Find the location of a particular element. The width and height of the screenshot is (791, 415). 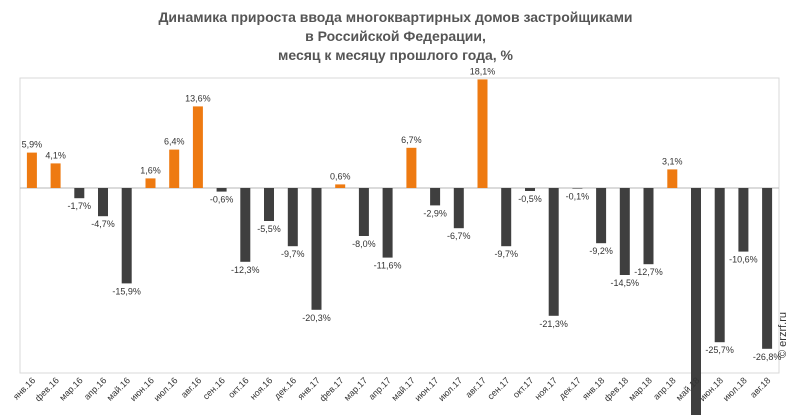

bar-мар.17 is located at coordinates (363, 212).